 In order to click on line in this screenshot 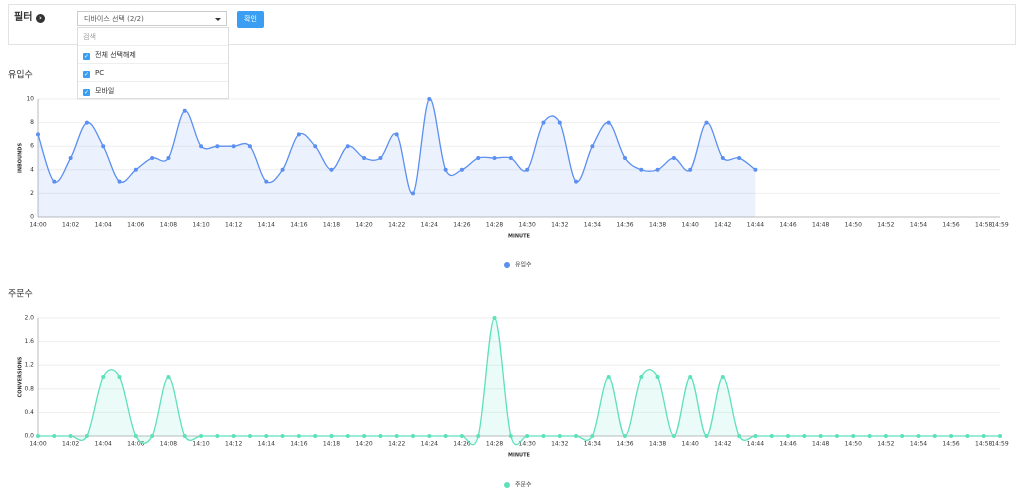, I will do `click(396, 146)`.